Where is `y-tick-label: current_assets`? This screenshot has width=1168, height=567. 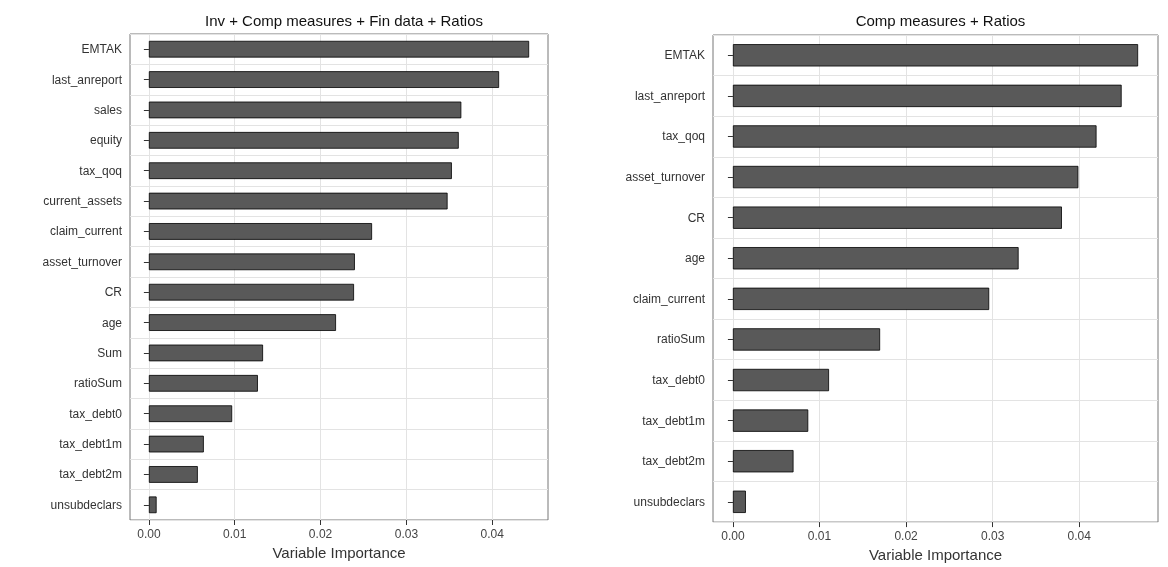 y-tick-label: current_assets is located at coordinates (82, 201).